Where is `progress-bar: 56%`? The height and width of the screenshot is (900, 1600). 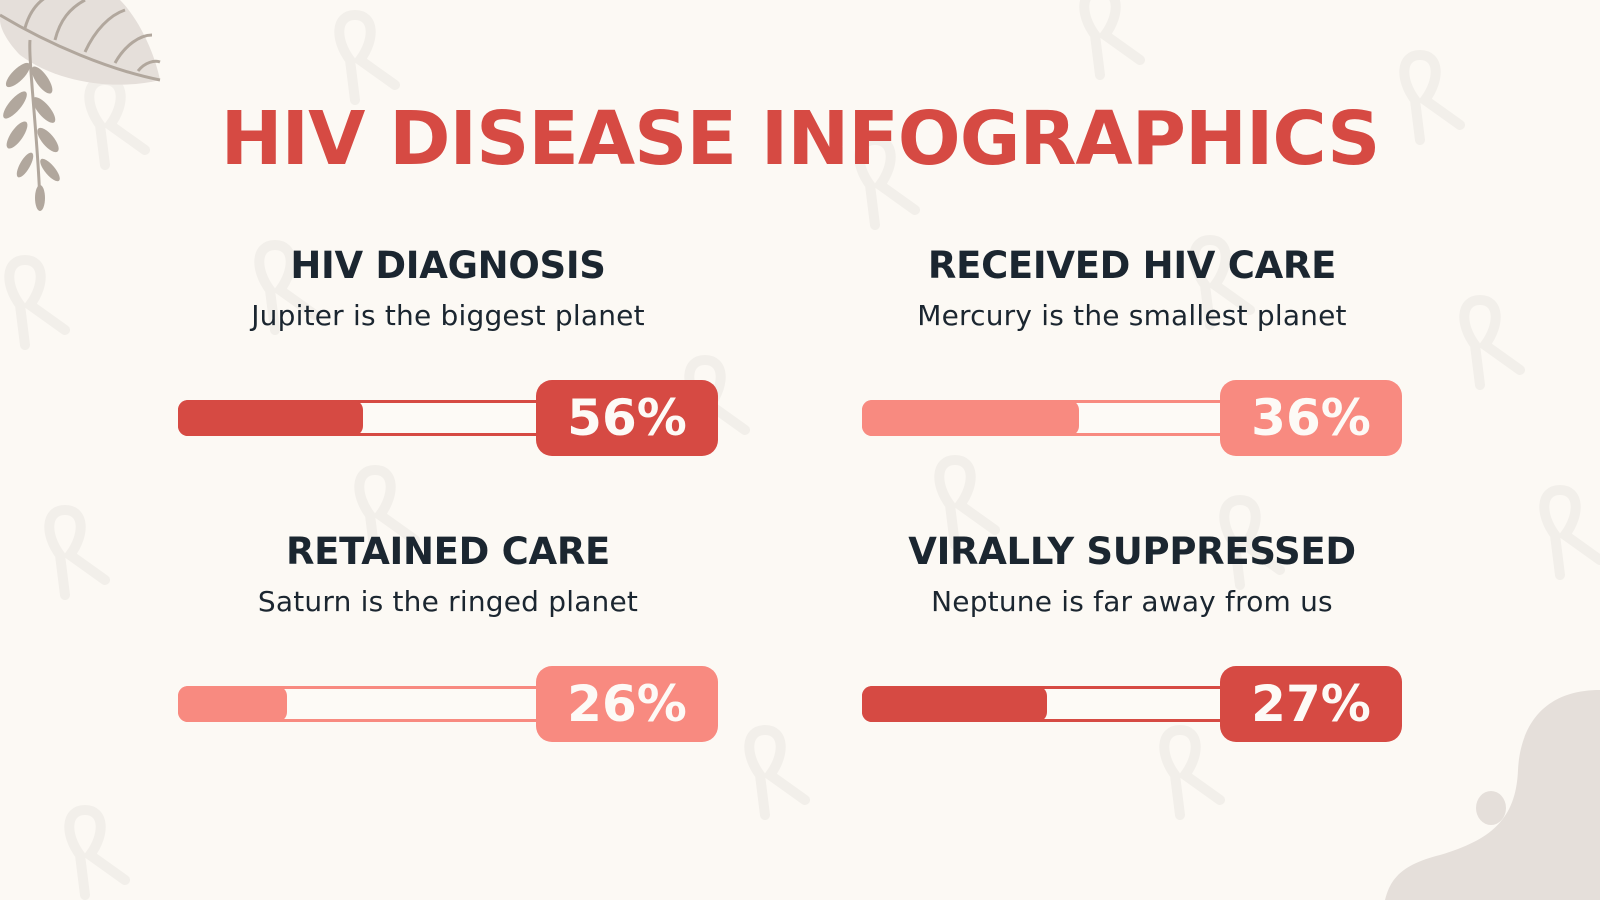
progress-bar: 56% is located at coordinates (448, 418).